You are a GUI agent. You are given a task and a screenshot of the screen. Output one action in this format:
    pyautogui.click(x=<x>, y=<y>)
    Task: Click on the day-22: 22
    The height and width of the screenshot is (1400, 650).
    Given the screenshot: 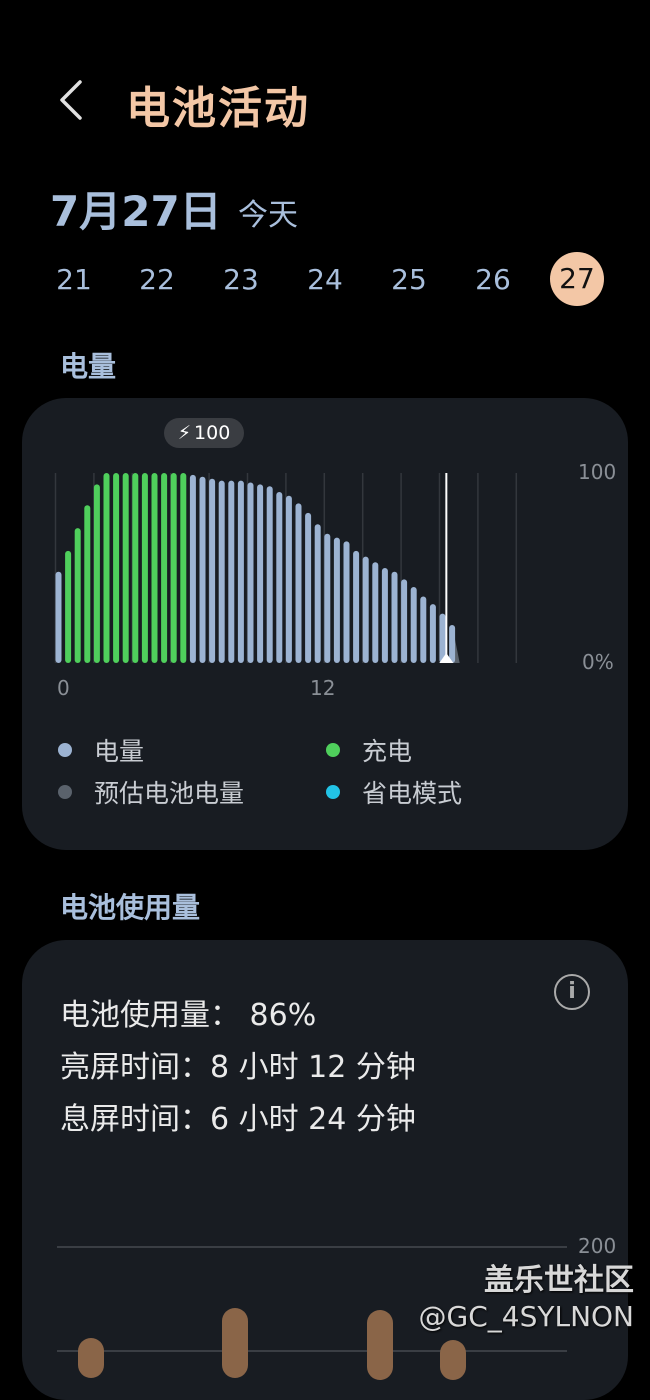 What is the action you would take?
    pyautogui.click(x=157, y=279)
    